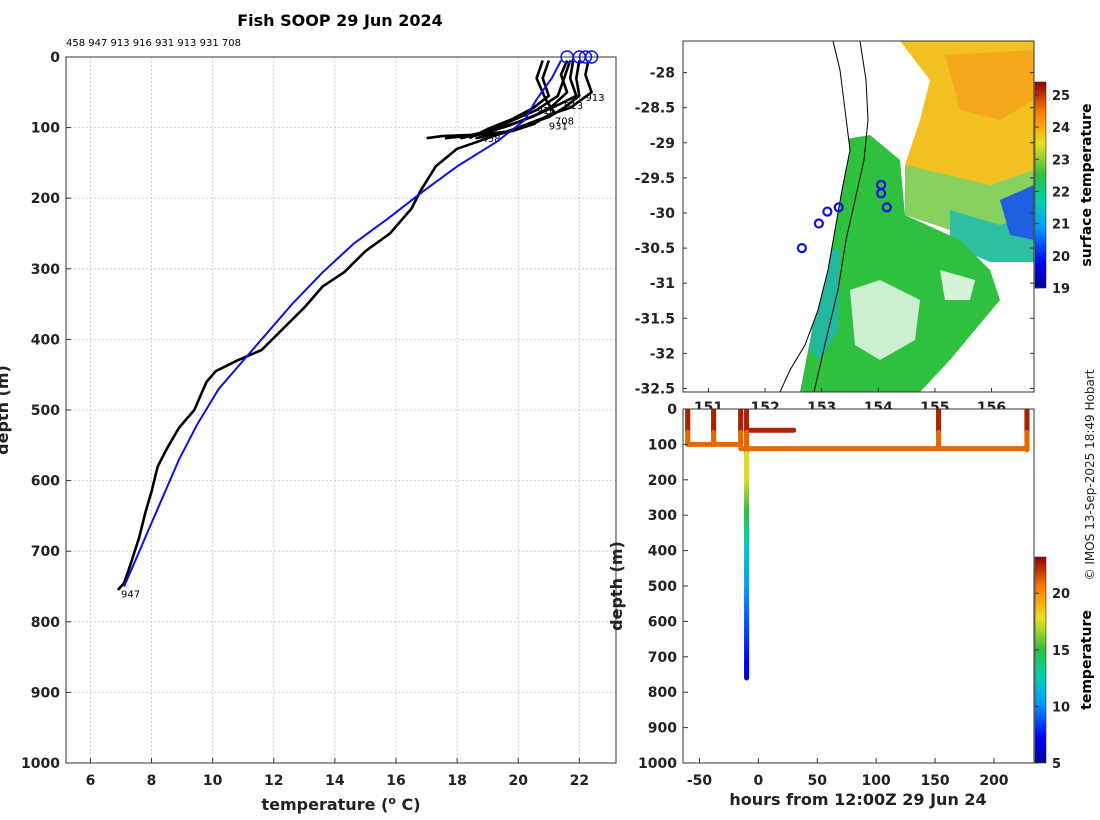 This screenshot has height=820, width=1100. I want to click on depth-time-x-tick-label: 0, so click(759, 781).